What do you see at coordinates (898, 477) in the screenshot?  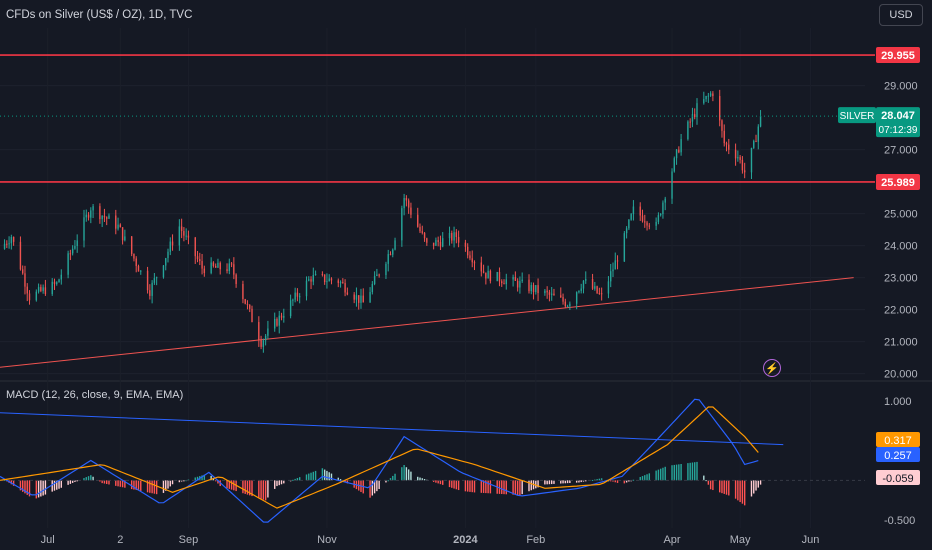 I see `macd-tag-histogram` at bounding box center [898, 477].